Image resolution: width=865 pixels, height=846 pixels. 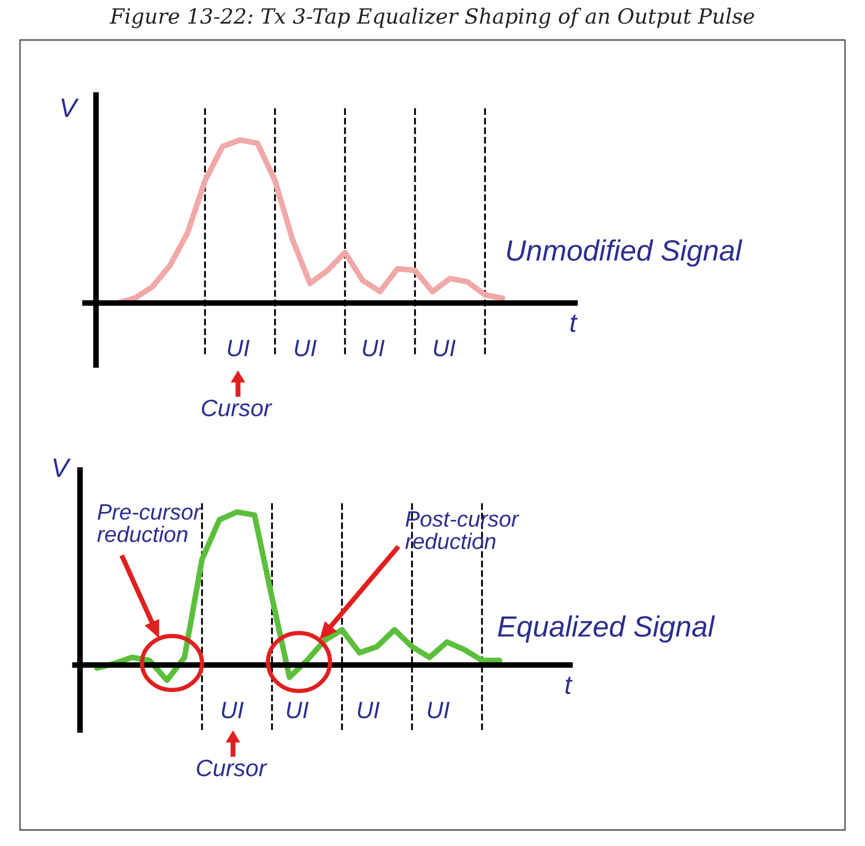 I want to click on series-label: Unmodified Signal, so click(x=624, y=253).